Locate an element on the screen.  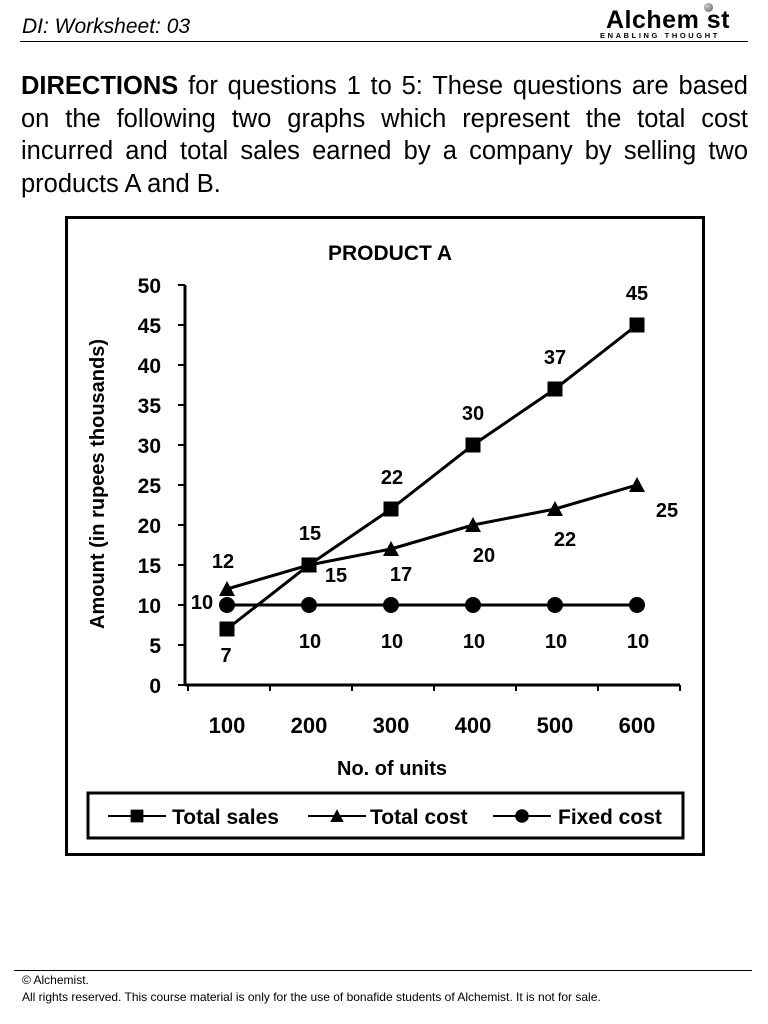
x-tick-label: 500 is located at coordinates (555, 725).